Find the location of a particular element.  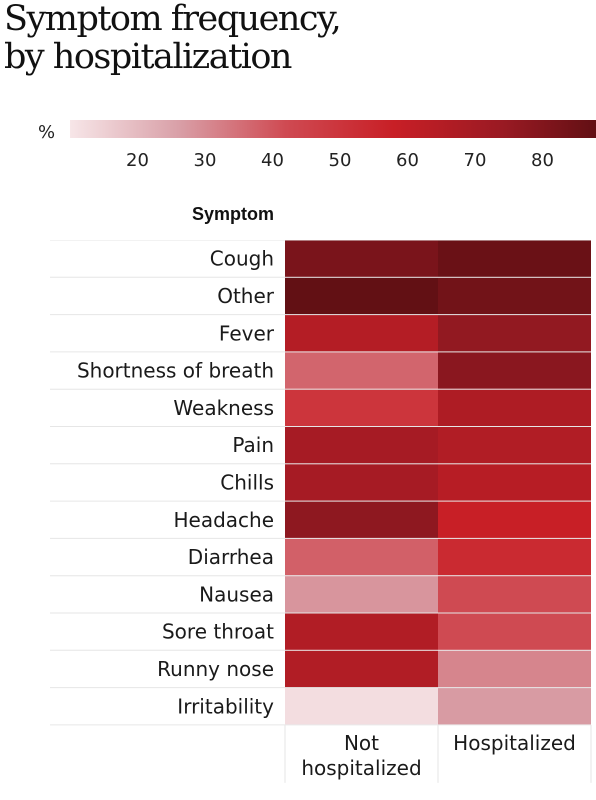

legend-tick-20: 20 is located at coordinates (137, 160).